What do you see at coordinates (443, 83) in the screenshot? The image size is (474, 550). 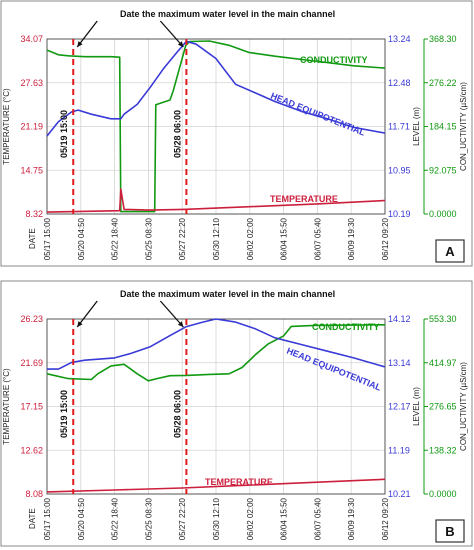 I see `right-axis-conductivity-tick-label: 276.22` at bounding box center [443, 83].